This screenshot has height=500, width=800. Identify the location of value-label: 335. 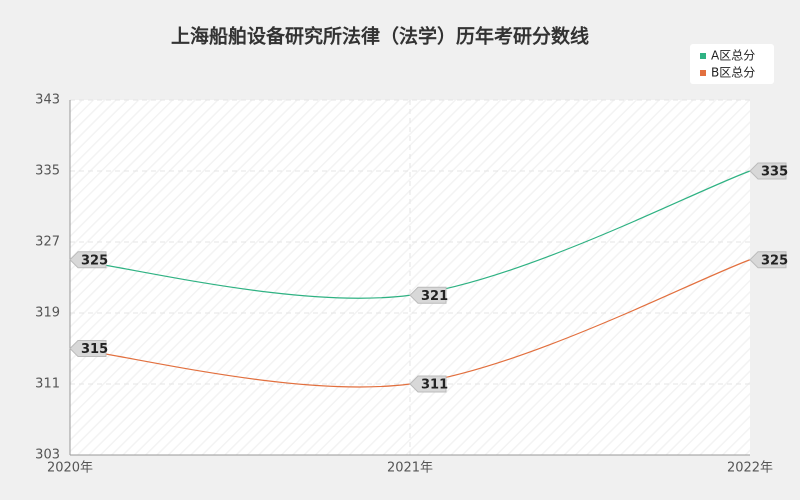
(774, 172).